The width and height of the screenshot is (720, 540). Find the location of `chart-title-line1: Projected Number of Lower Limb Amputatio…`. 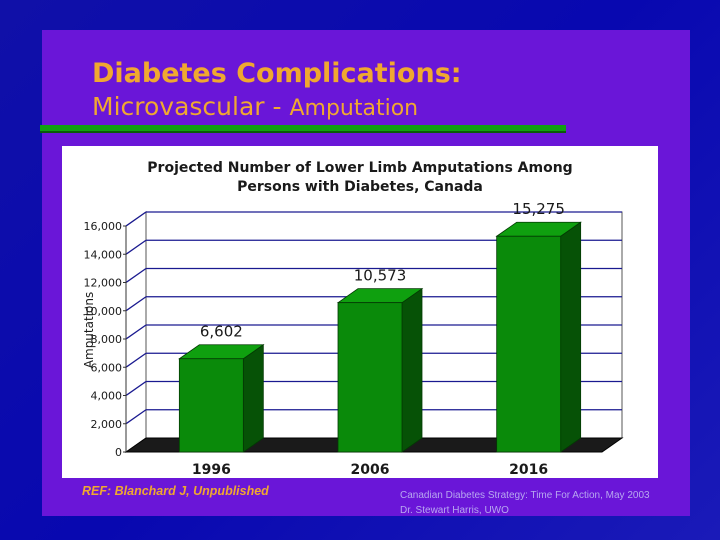

chart-title-line1: Projected Number of Lower Limb Amputatio… is located at coordinates (359, 168).